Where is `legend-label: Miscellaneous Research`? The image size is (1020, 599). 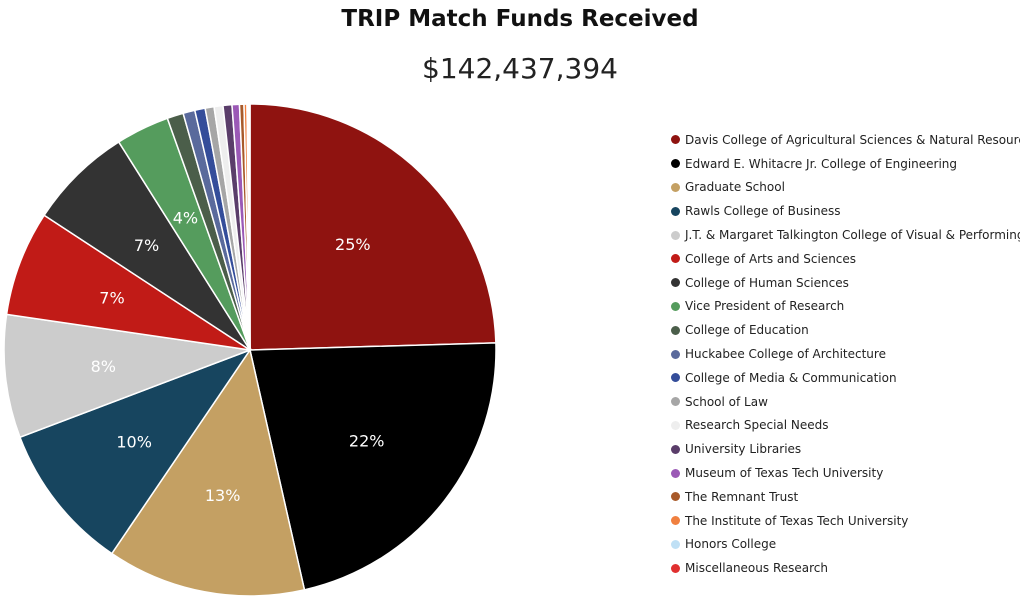
legend-label: Miscellaneous Research is located at coordinates (756, 568).